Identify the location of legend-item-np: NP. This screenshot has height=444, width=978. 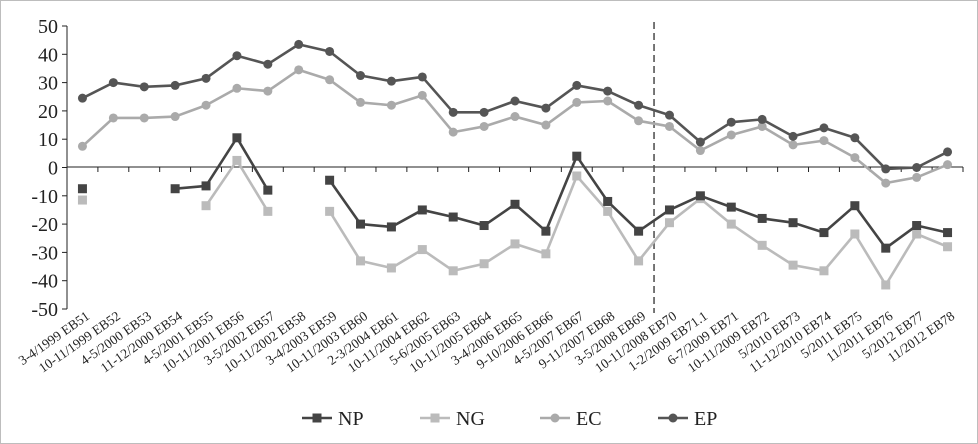
(333, 419).